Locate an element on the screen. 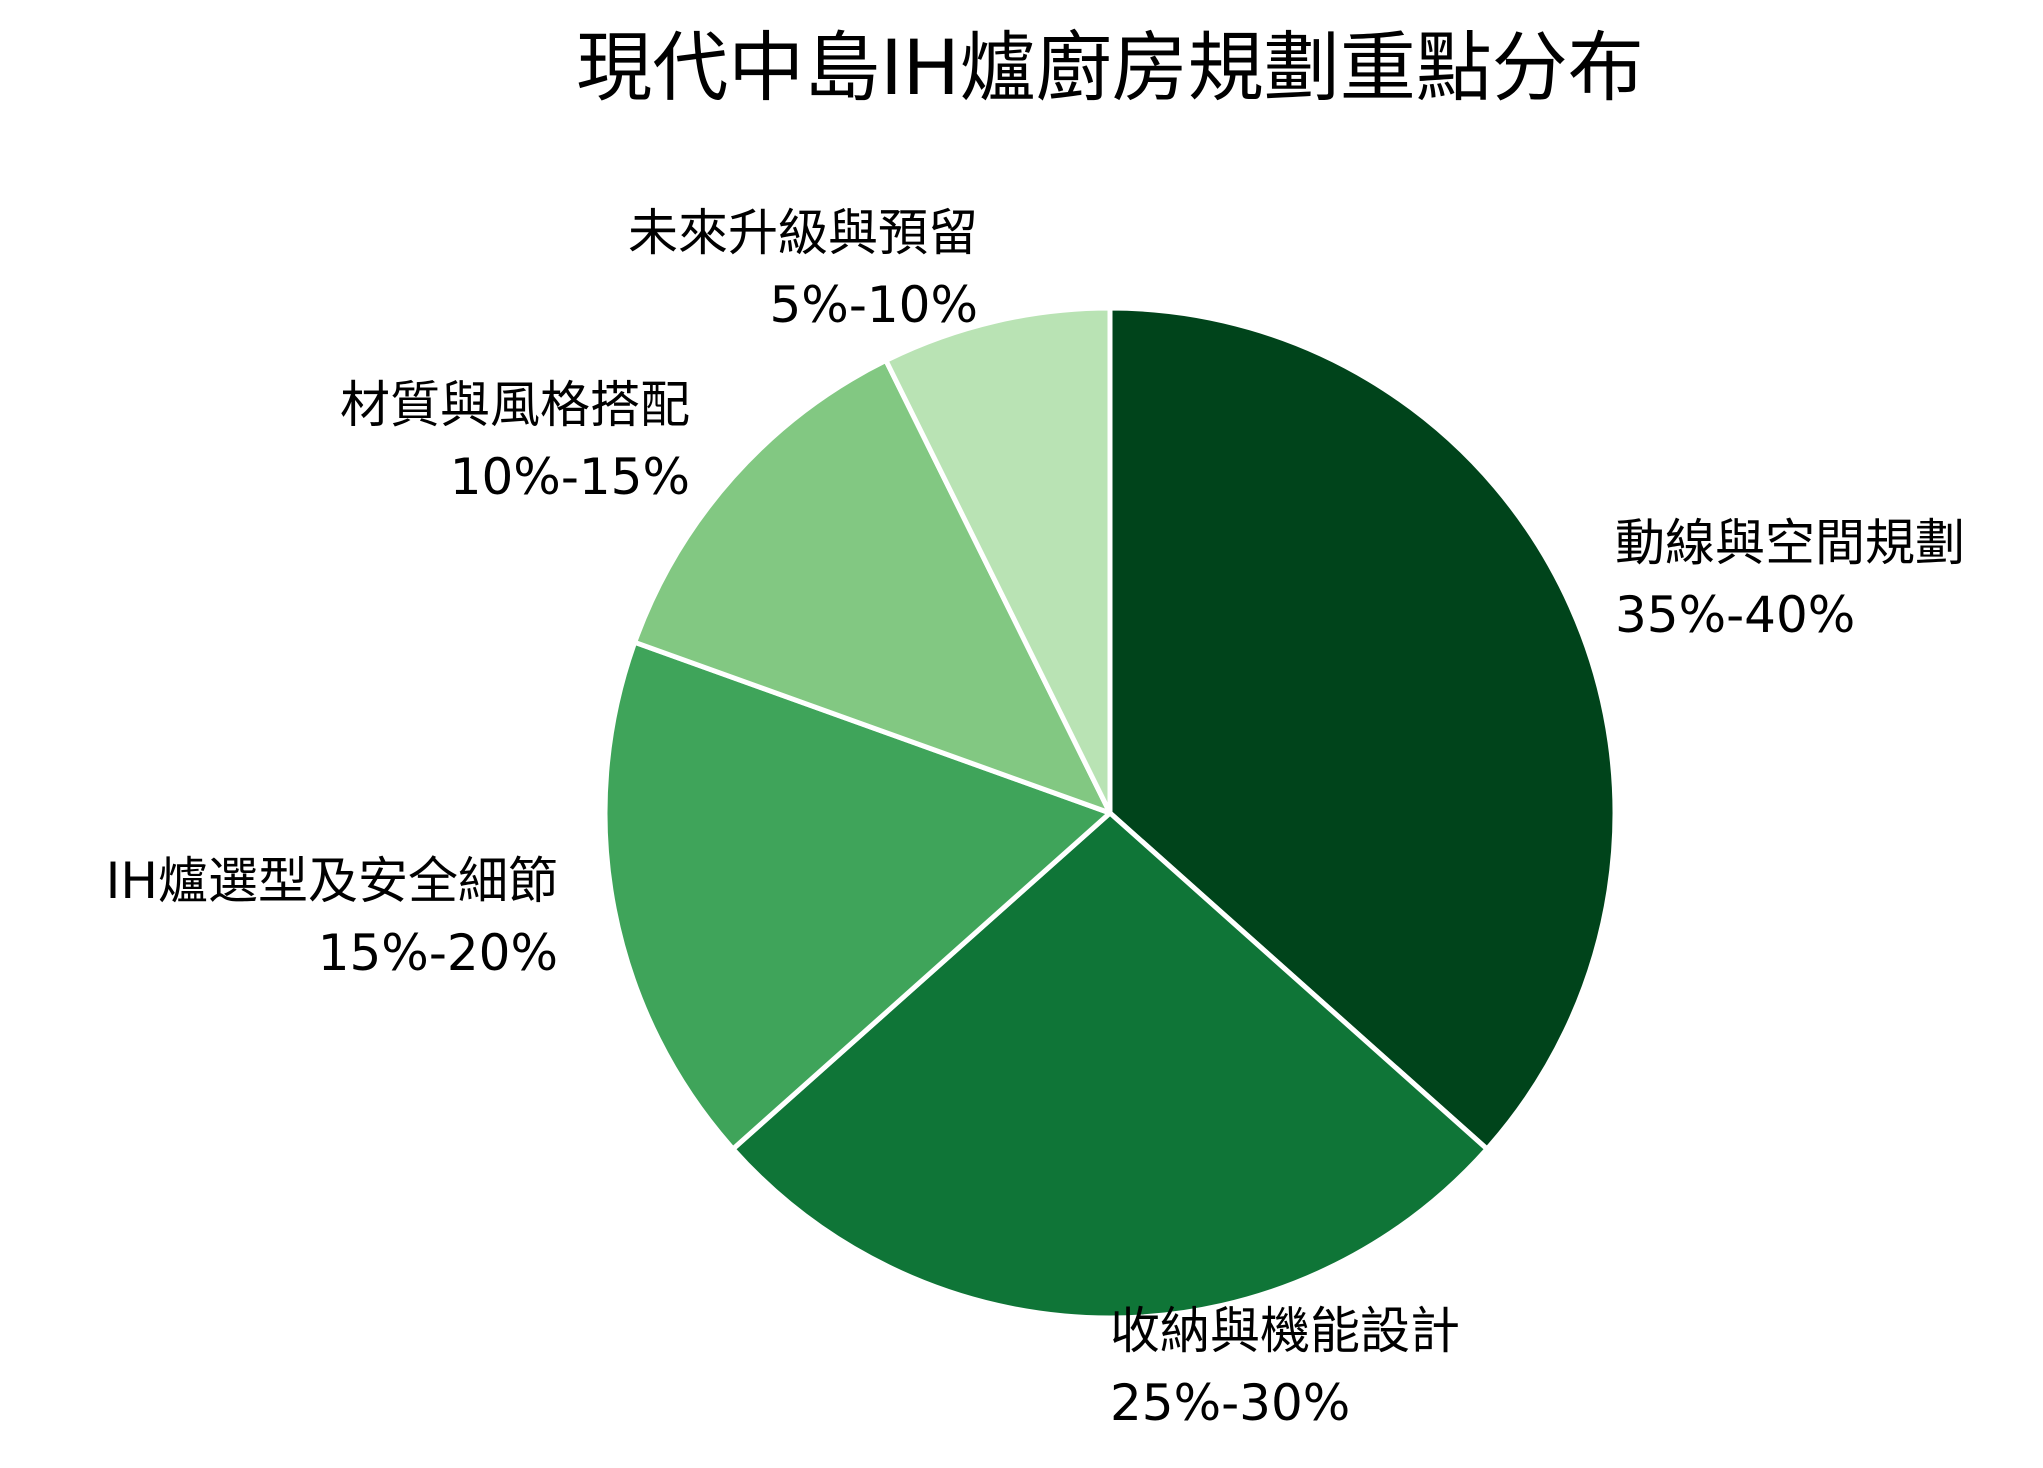 Image resolution: width=2043 pixels, height=1468 pixels. slice-label-5: 未來升級與預留 is located at coordinates (803, 233).